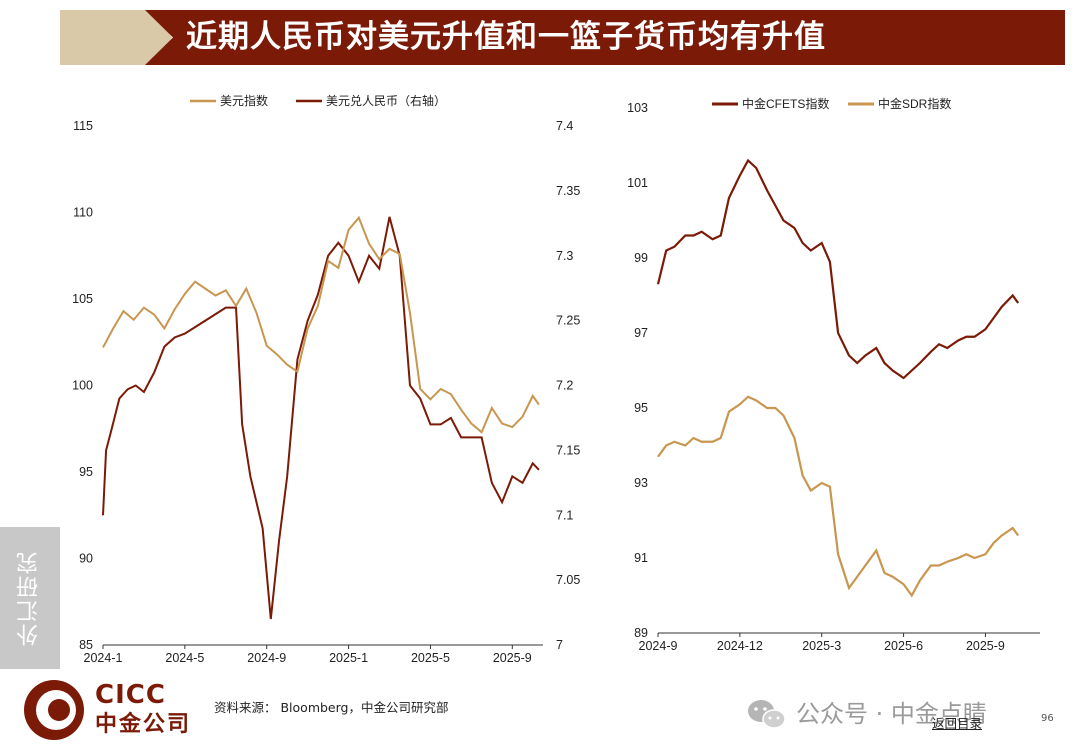 The image size is (1080, 755). What do you see at coordinates (54, 710) in the screenshot?
I see `cicc-logo-icon` at bounding box center [54, 710].